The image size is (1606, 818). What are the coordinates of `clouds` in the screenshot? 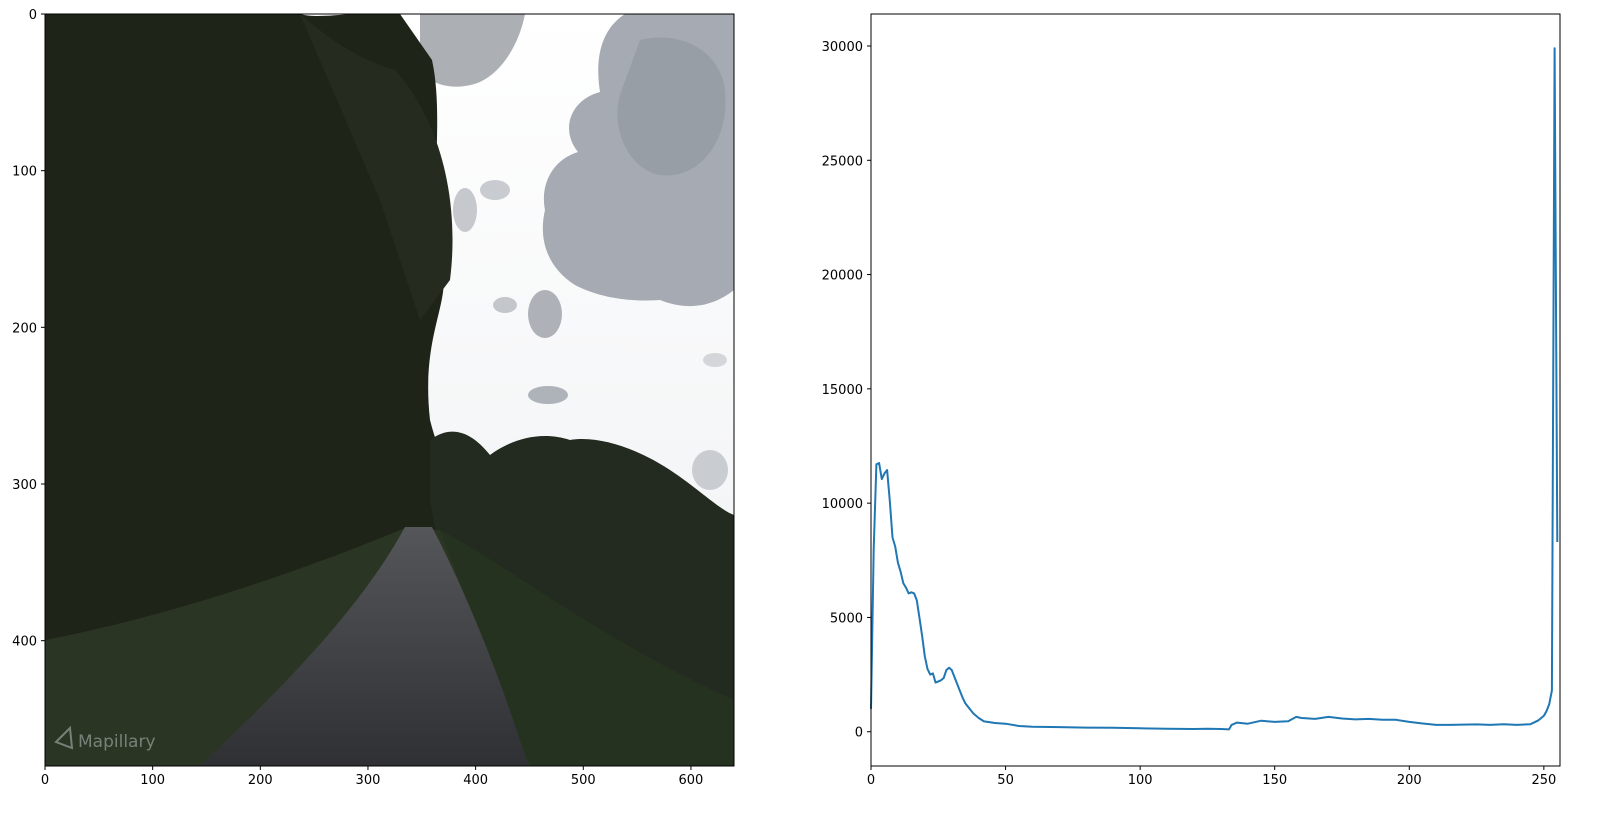 It's located at (577, 252).